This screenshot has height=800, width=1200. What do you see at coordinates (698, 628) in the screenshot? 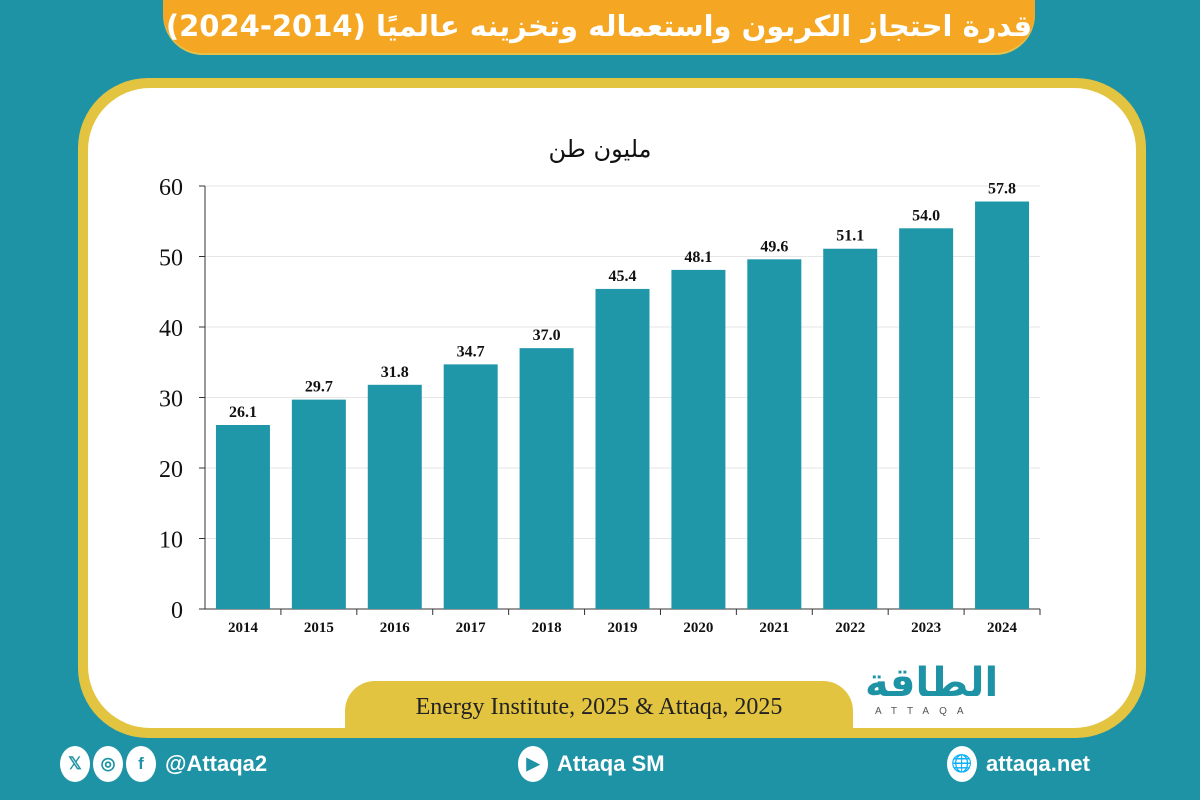
I see `x-tick-label: 2020` at bounding box center [698, 628].